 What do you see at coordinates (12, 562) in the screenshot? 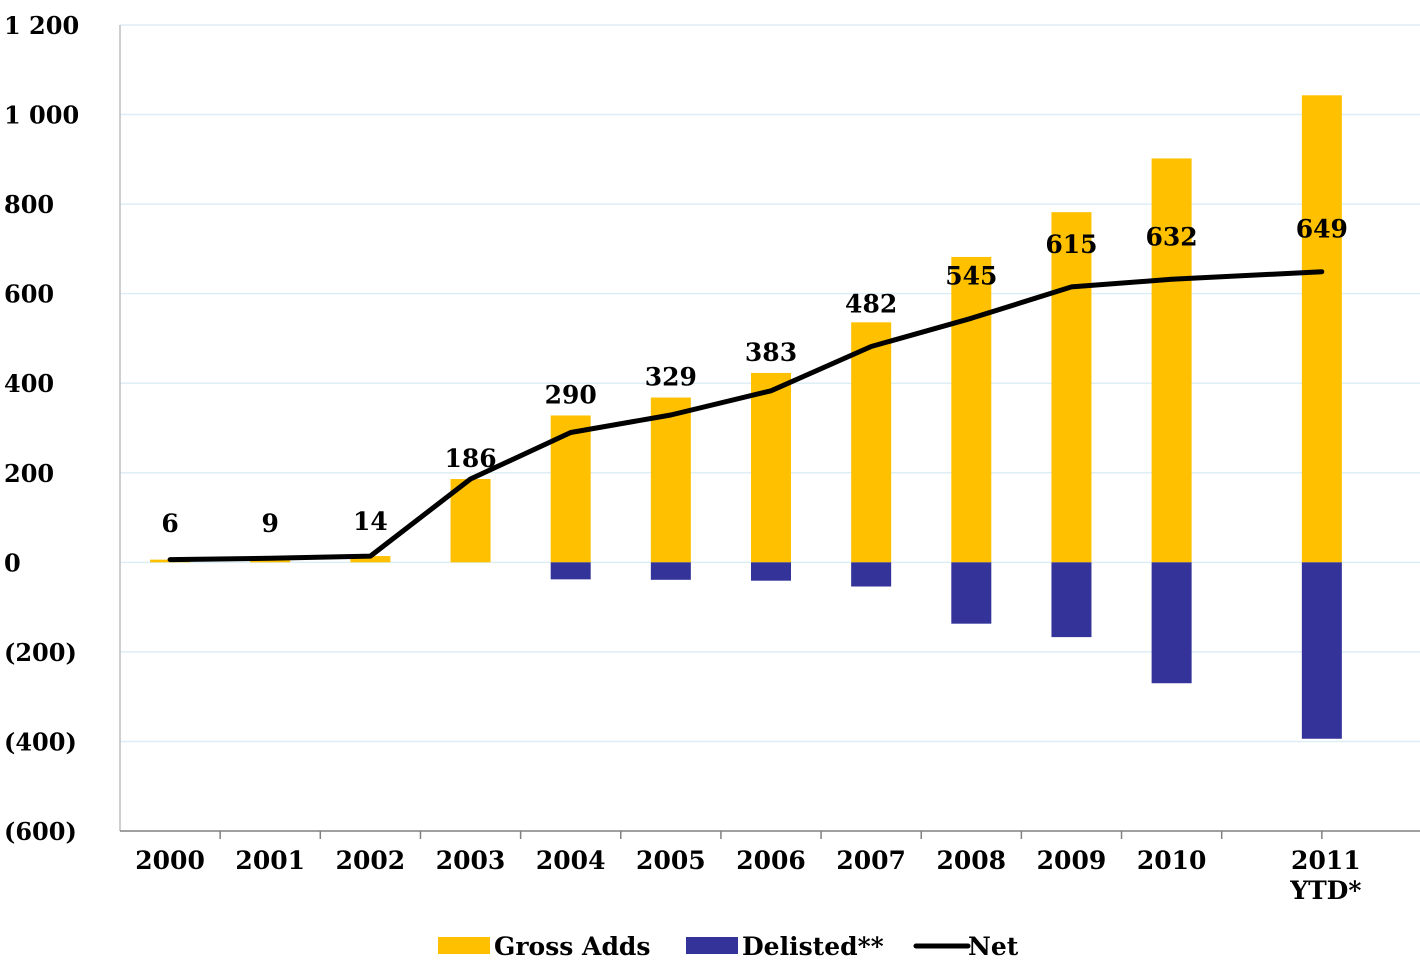
I see `y-tick-label: 0` at bounding box center [12, 562].